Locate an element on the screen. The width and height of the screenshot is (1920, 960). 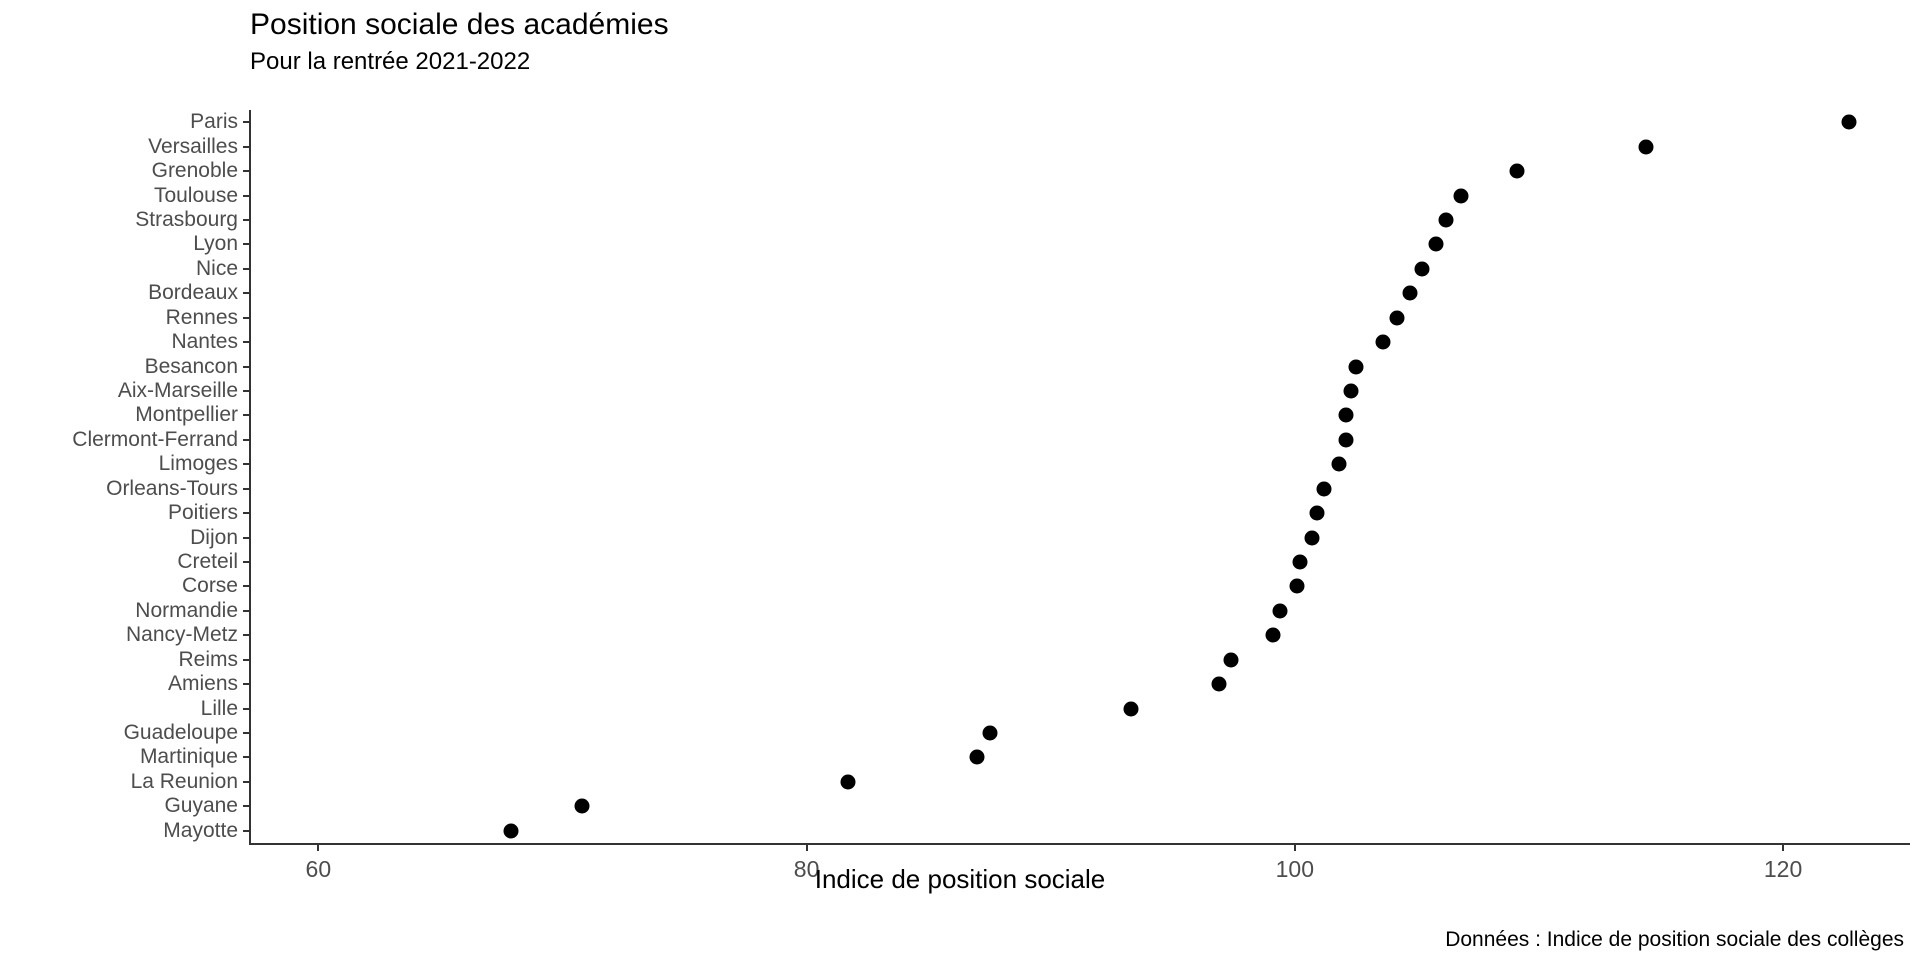
y-axis-label: Corse is located at coordinates (209, 586).